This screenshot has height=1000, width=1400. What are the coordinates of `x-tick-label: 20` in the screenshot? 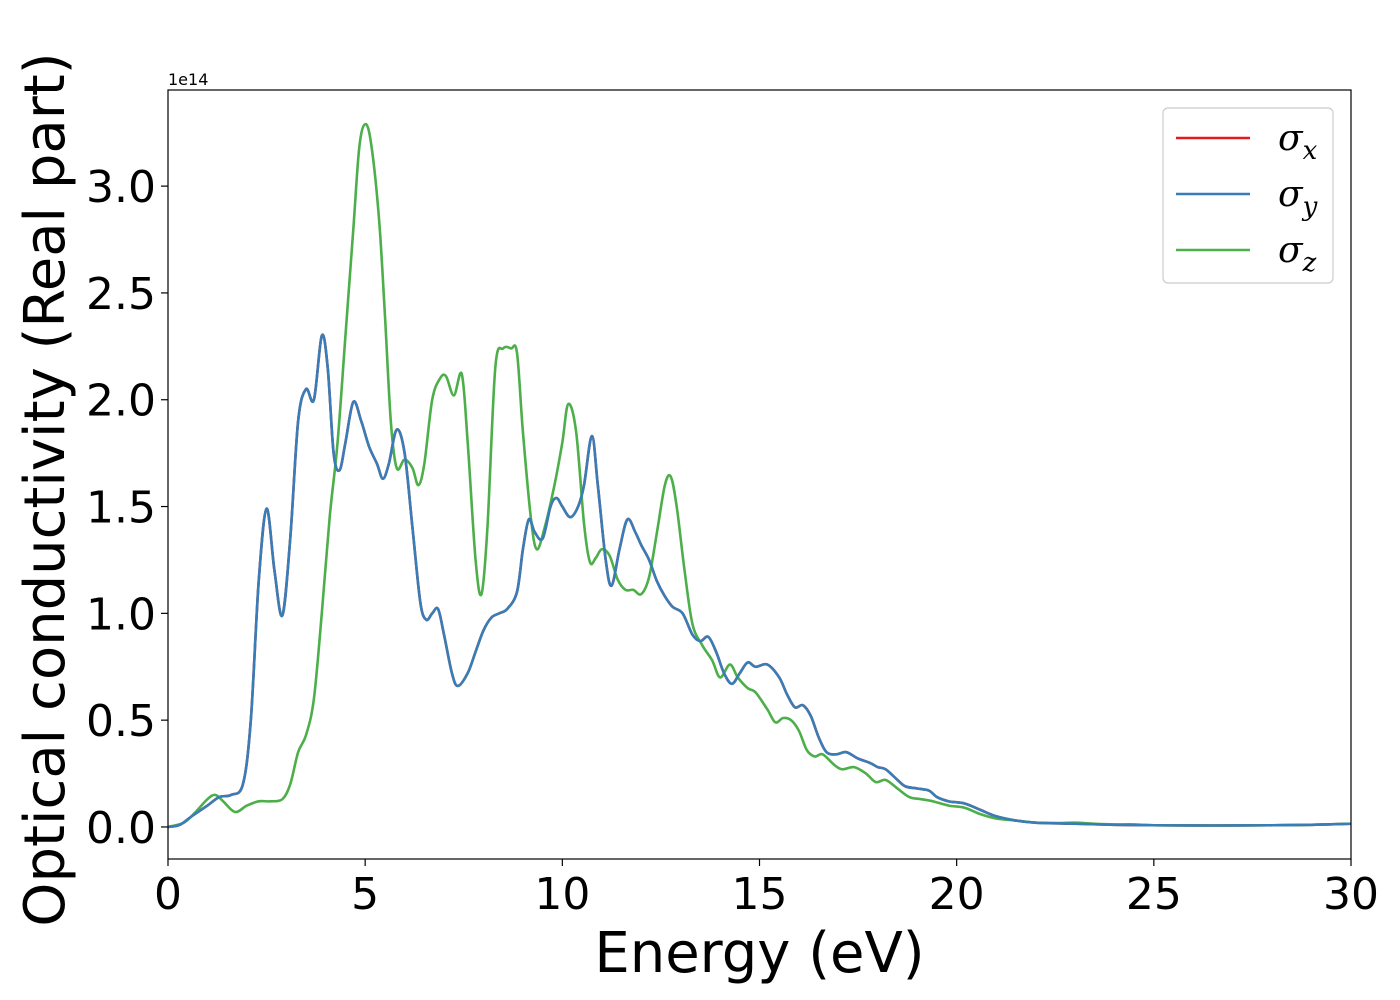 It's located at (957, 894).